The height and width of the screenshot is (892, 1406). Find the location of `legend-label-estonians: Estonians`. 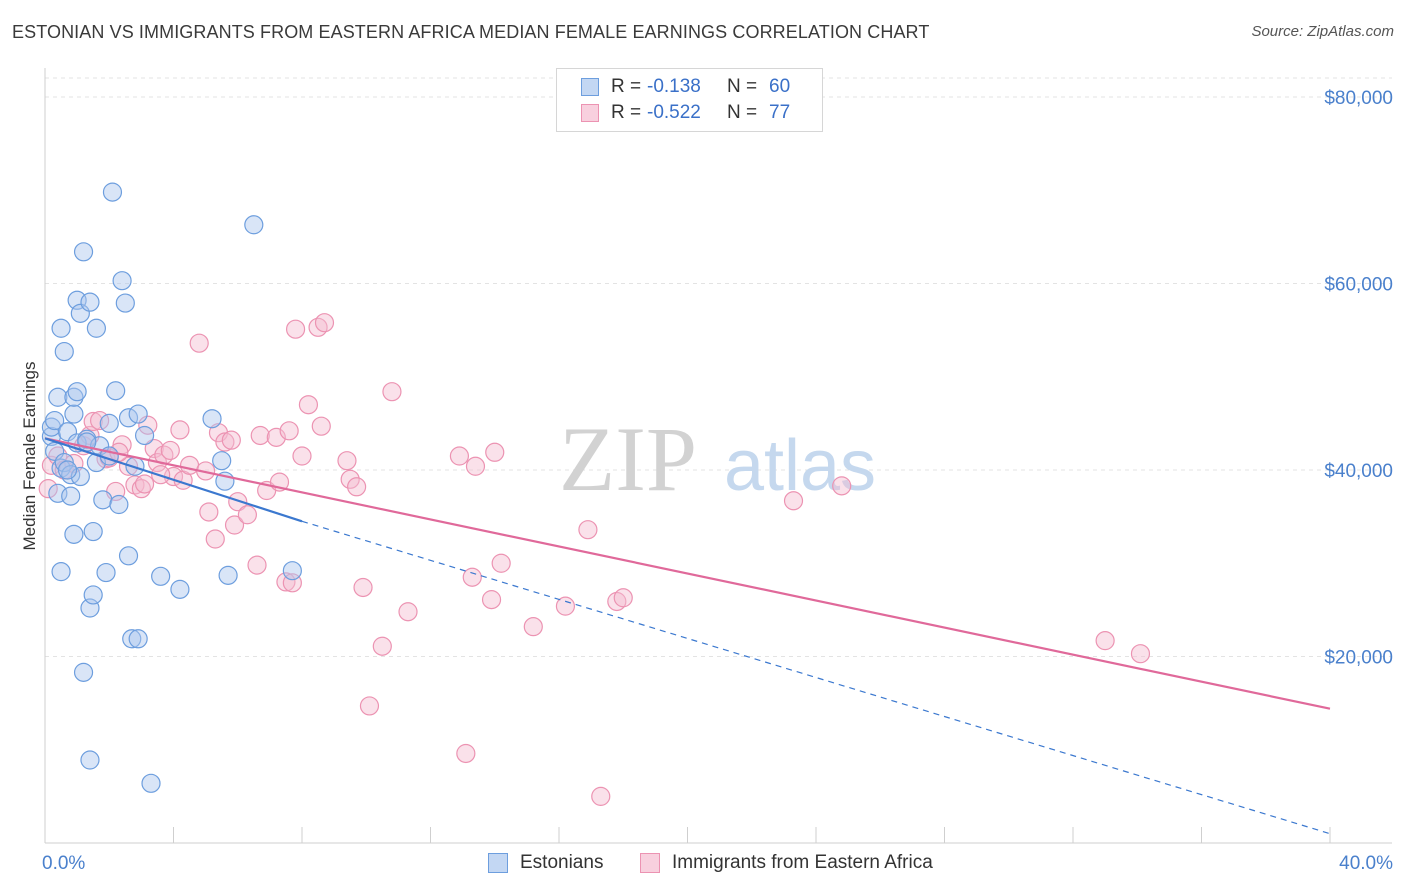

legend-label-estonians: Estonians is located at coordinates (562, 862).